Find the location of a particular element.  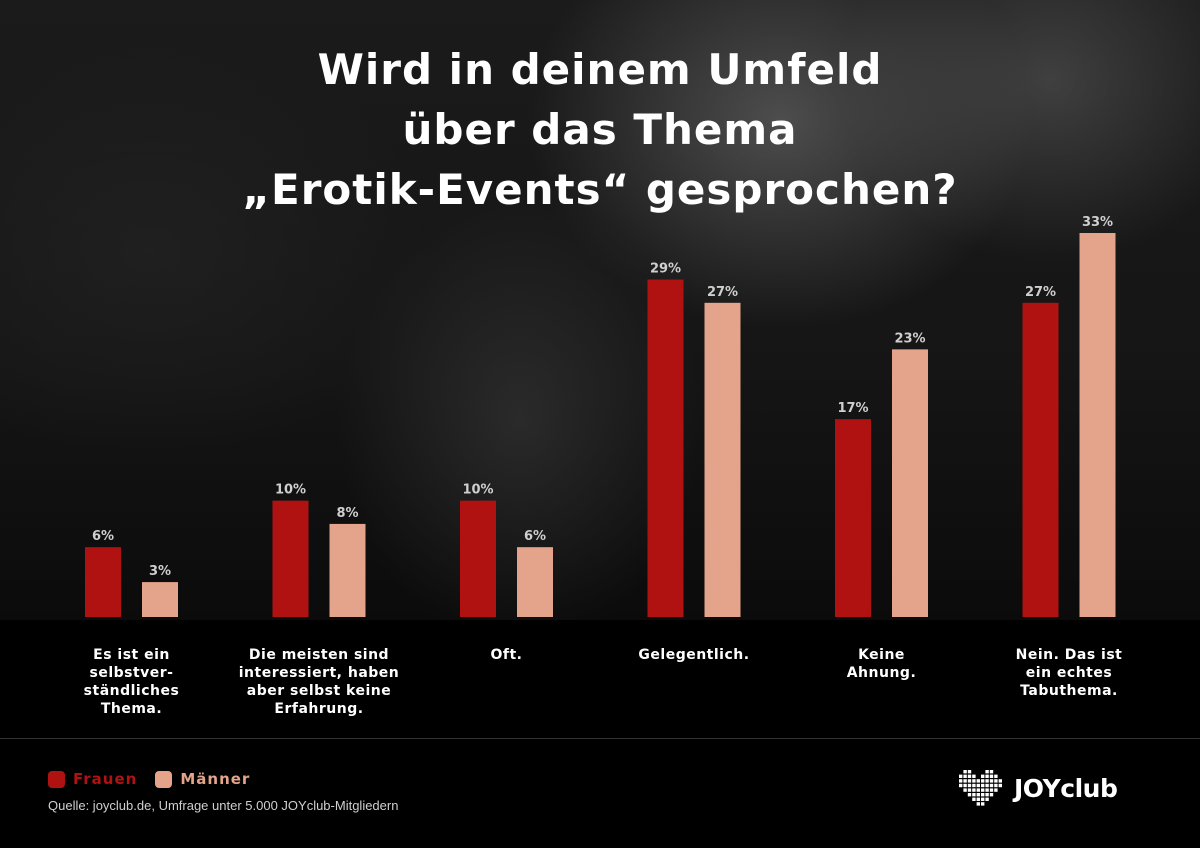

value-label-maenner-3: 6% is located at coordinates (535, 536).